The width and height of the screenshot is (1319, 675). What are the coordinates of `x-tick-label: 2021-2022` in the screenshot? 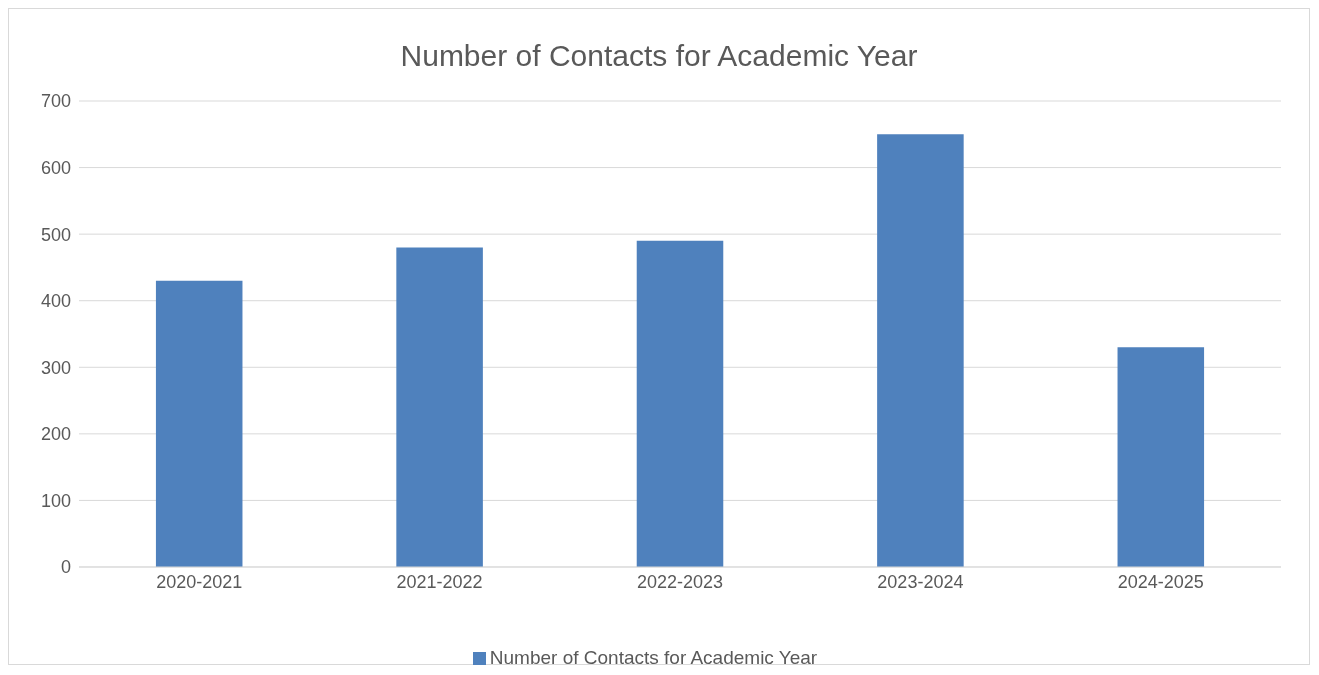 It's located at (439, 581).